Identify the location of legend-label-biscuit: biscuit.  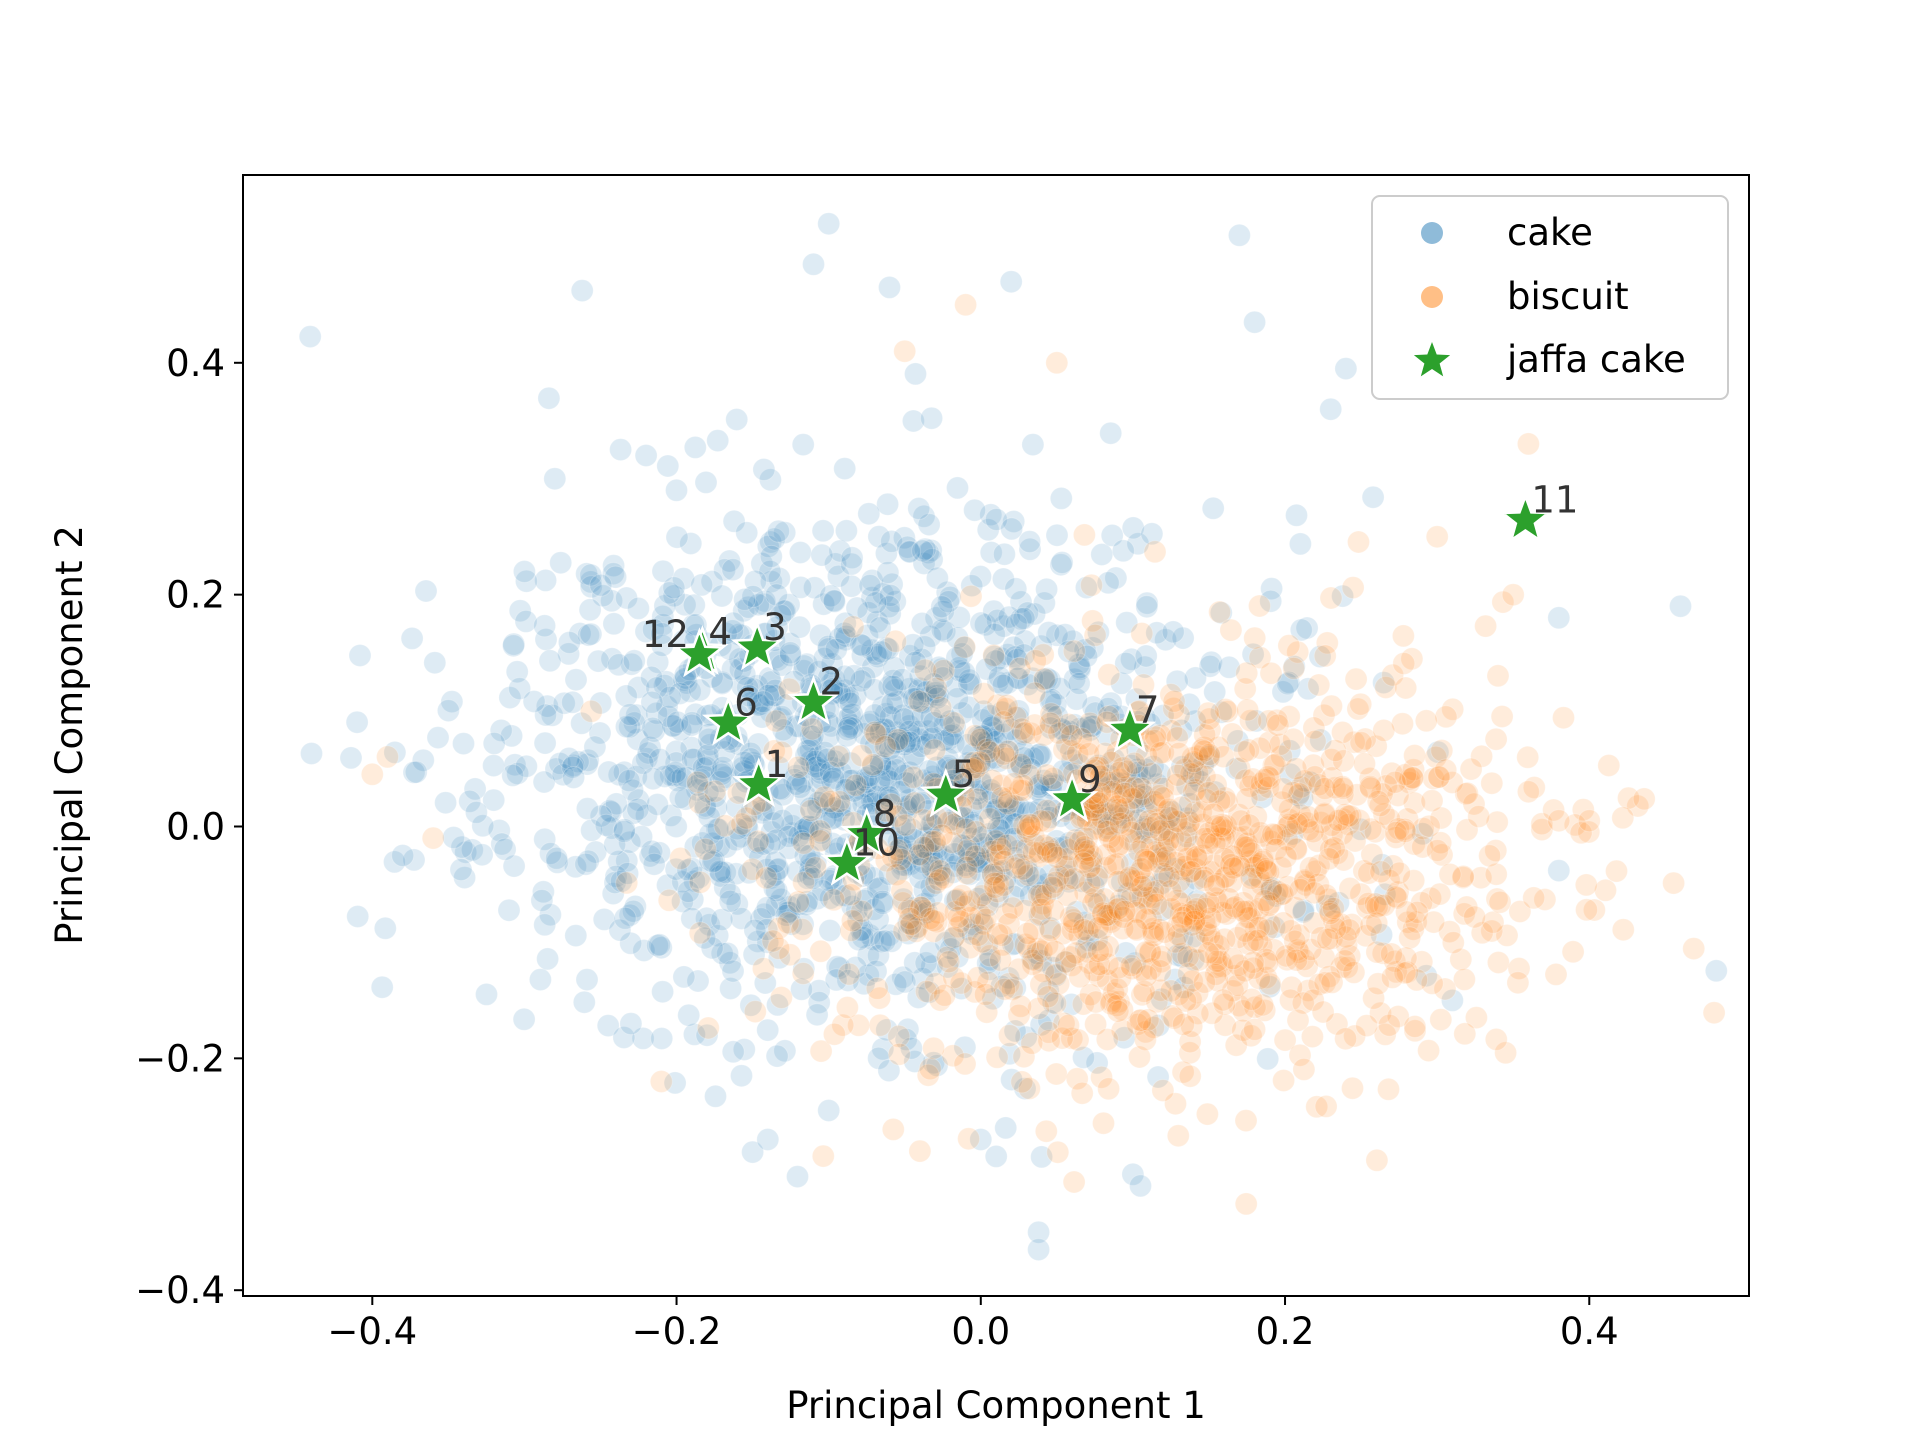
(1568, 296).